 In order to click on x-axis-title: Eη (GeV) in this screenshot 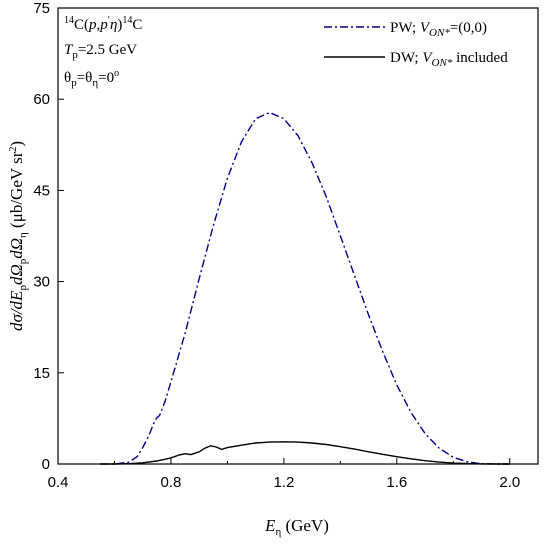, I will do `click(296, 527)`.